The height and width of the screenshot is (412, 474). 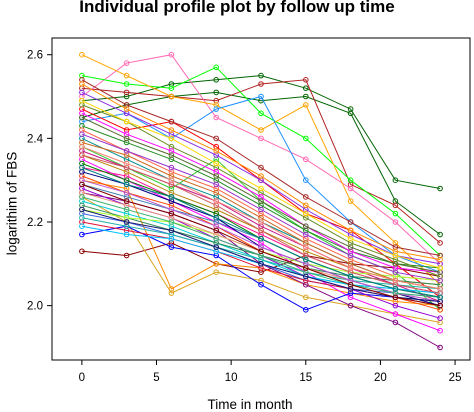 I want to click on y-tick-label: 2.6, so click(x=35, y=56).